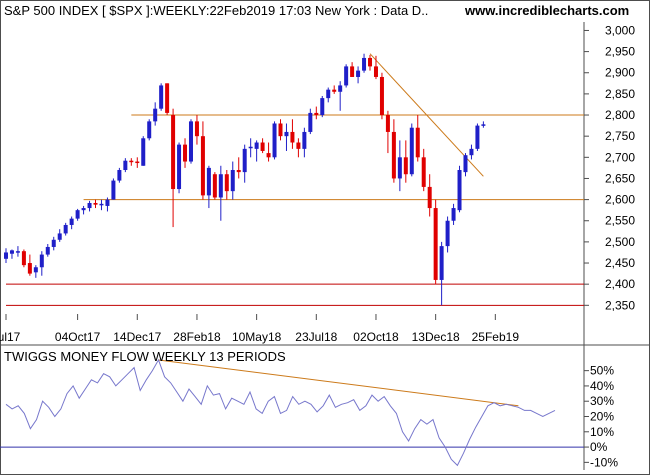  Describe the element at coordinates (620, 284) in the screenshot. I see `price-y-tick-label: 2,400` at that location.